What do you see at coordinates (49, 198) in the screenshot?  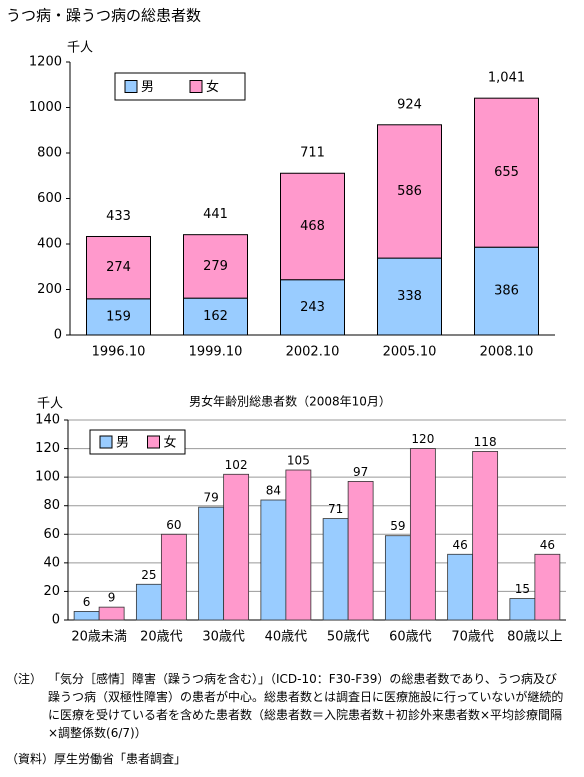 I see `y-tick-label: 600` at bounding box center [49, 198].